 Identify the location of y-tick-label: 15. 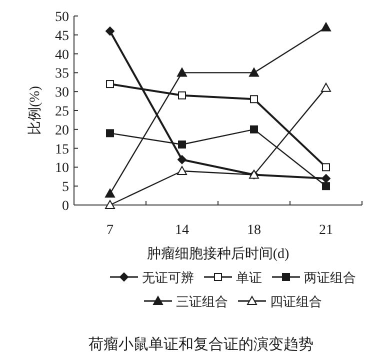
(62, 150).